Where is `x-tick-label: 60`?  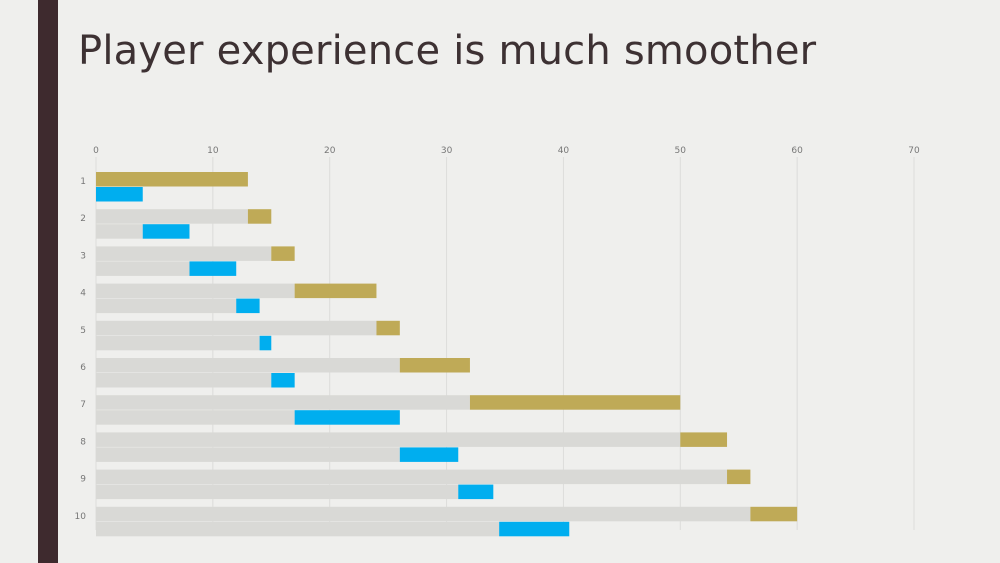
x-tick-label: 60 is located at coordinates (797, 151).